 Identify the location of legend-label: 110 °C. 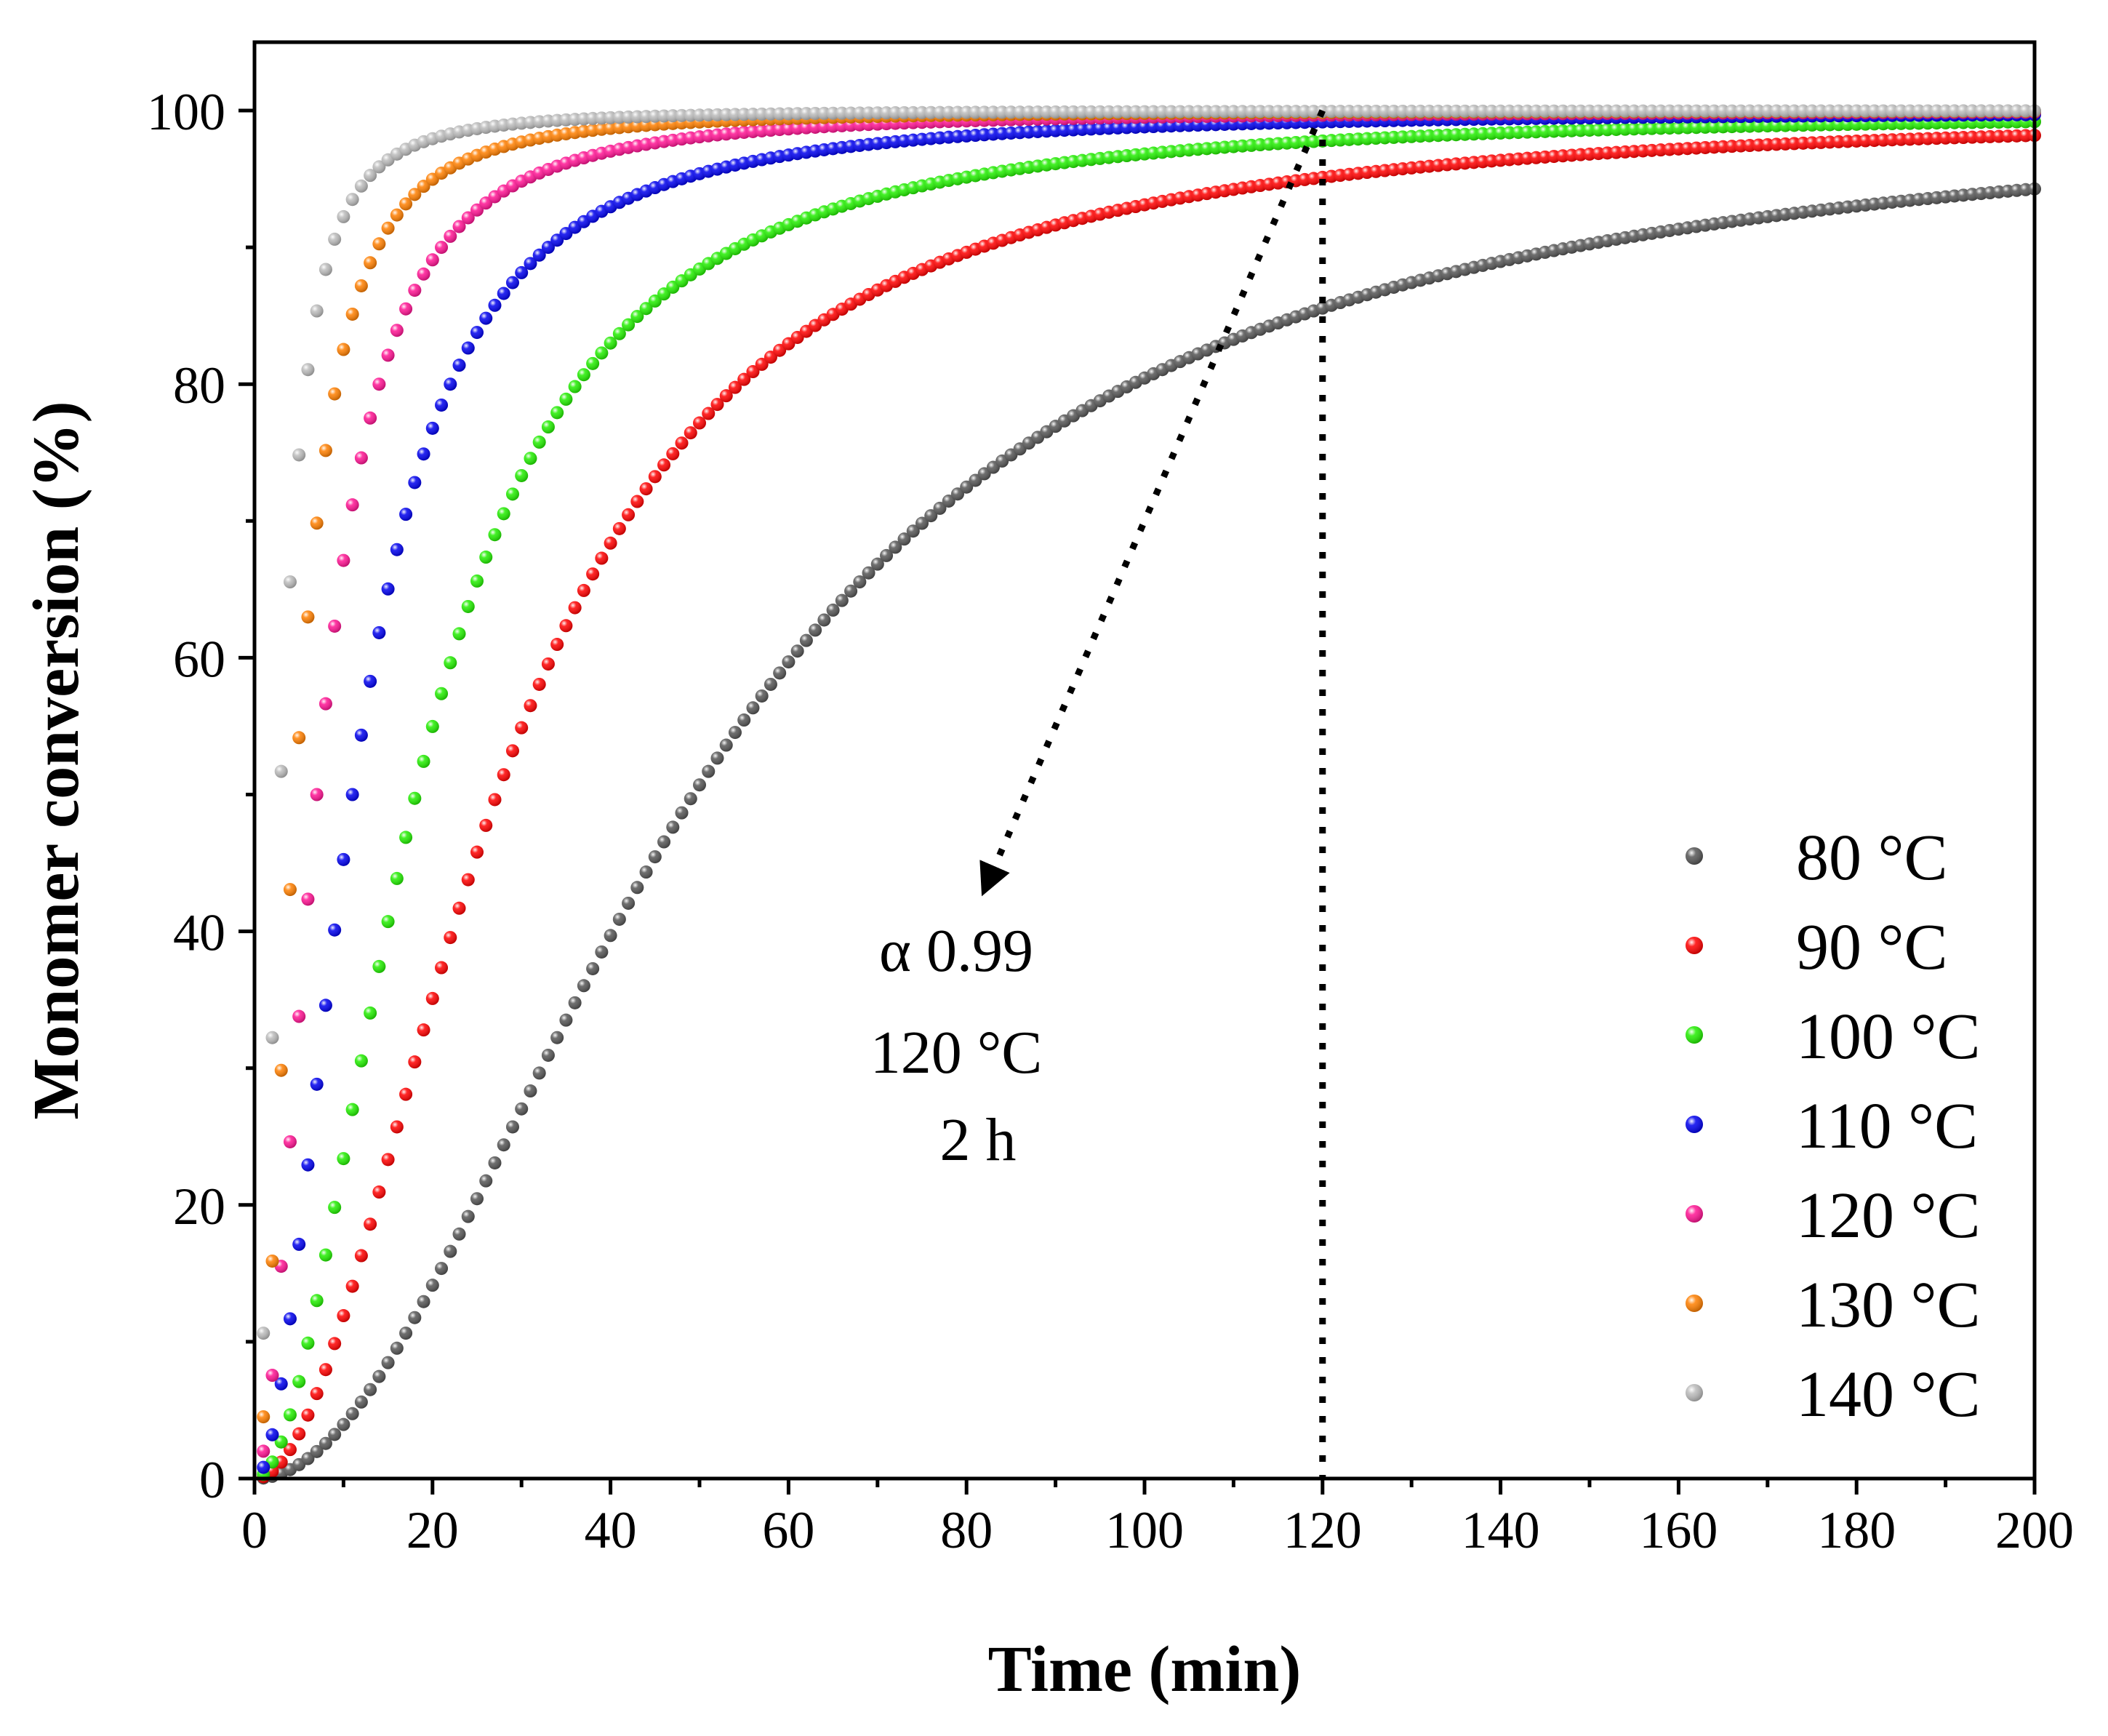
(1887, 1126).